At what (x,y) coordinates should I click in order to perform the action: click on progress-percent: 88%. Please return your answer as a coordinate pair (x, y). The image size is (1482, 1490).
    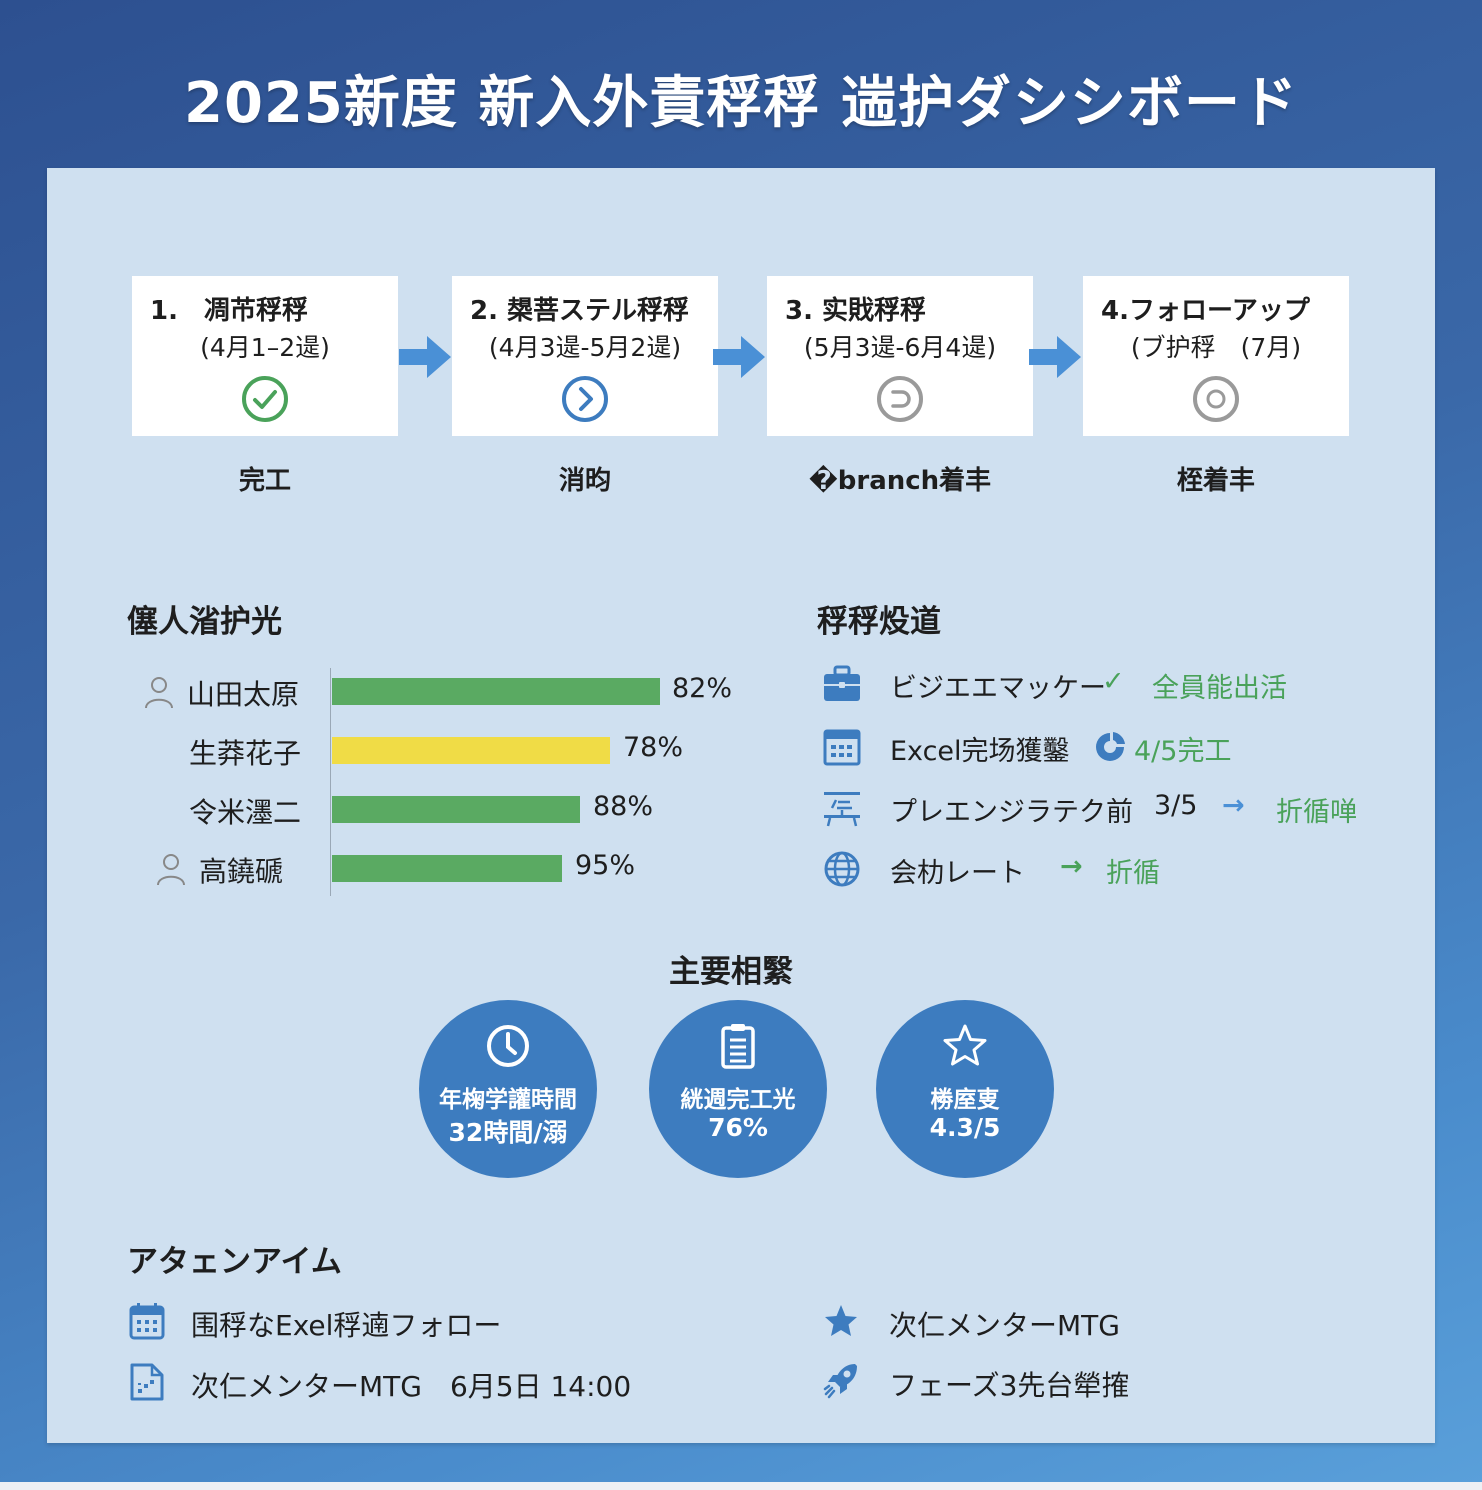
    Looking at the image, I should click on (623, 806).